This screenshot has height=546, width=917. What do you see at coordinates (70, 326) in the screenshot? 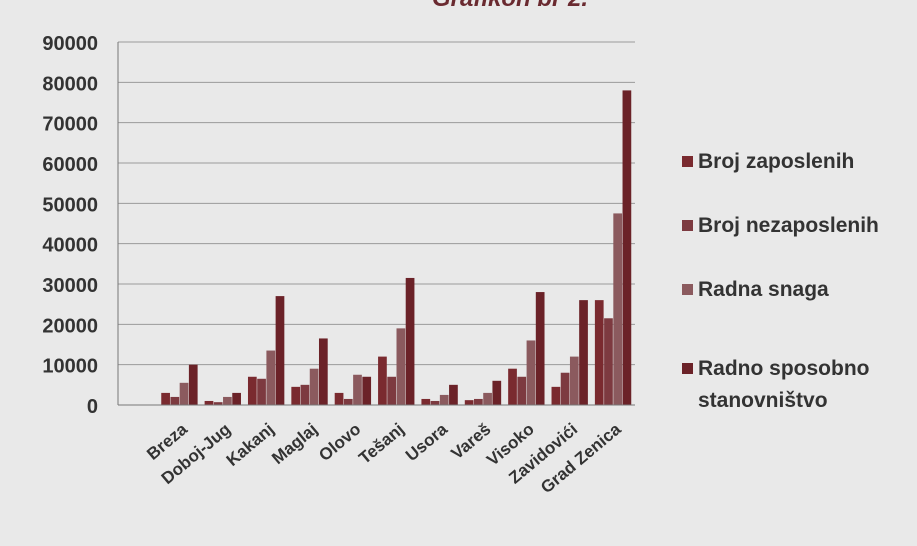
I see `y-tick-label: 20000` at bounding box center [70, 326].